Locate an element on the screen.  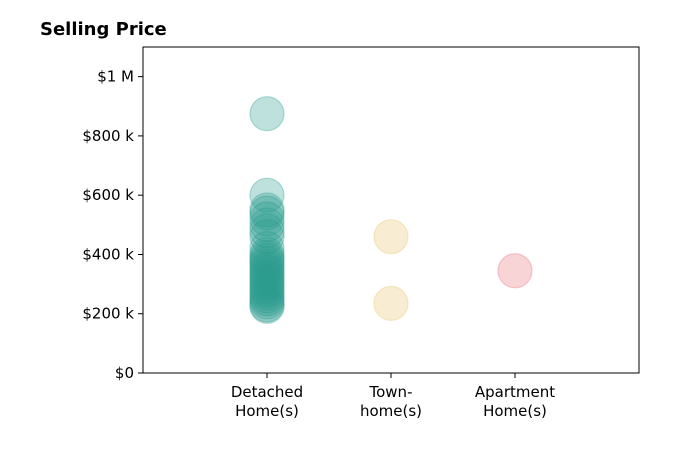
y-tick-label: $200 k is located at coordinates (108, 314).